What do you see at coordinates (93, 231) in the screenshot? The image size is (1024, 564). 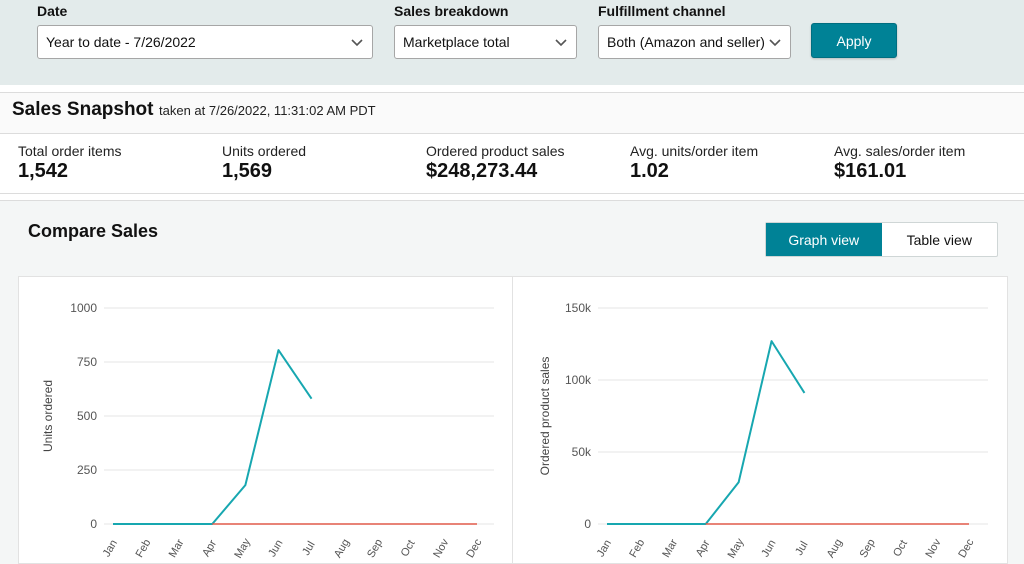 I see `compare-sales-title: Compare Sales` at bounding box center [93, 231].